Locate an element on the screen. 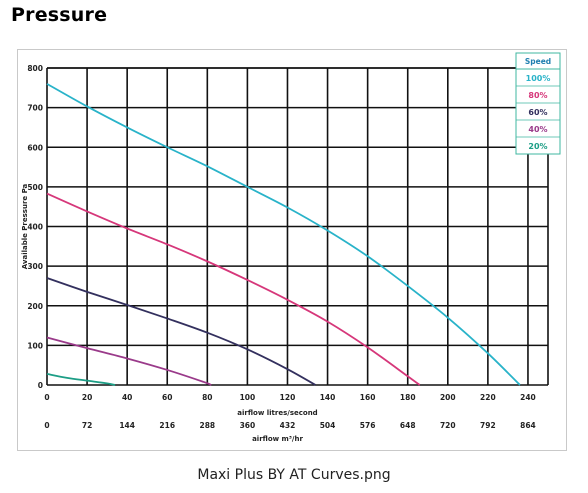 This screenshot has width=588, height=493. x-tick-label: 160 is located at coordinates (368, 397).